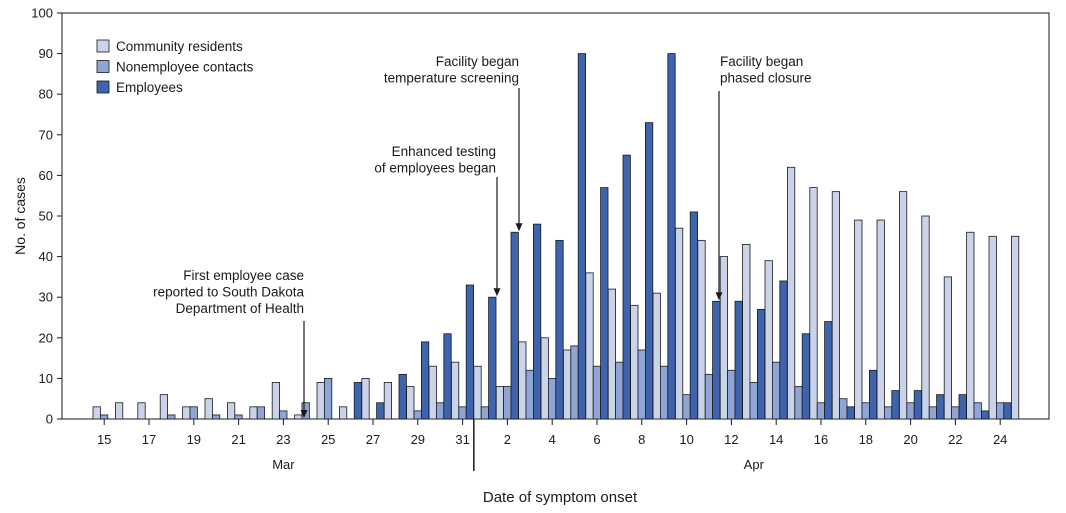  Describe the element at coordinates (240, 308) in the screenshot. I see `annotation-1-line-3: Department of Health` at that location.